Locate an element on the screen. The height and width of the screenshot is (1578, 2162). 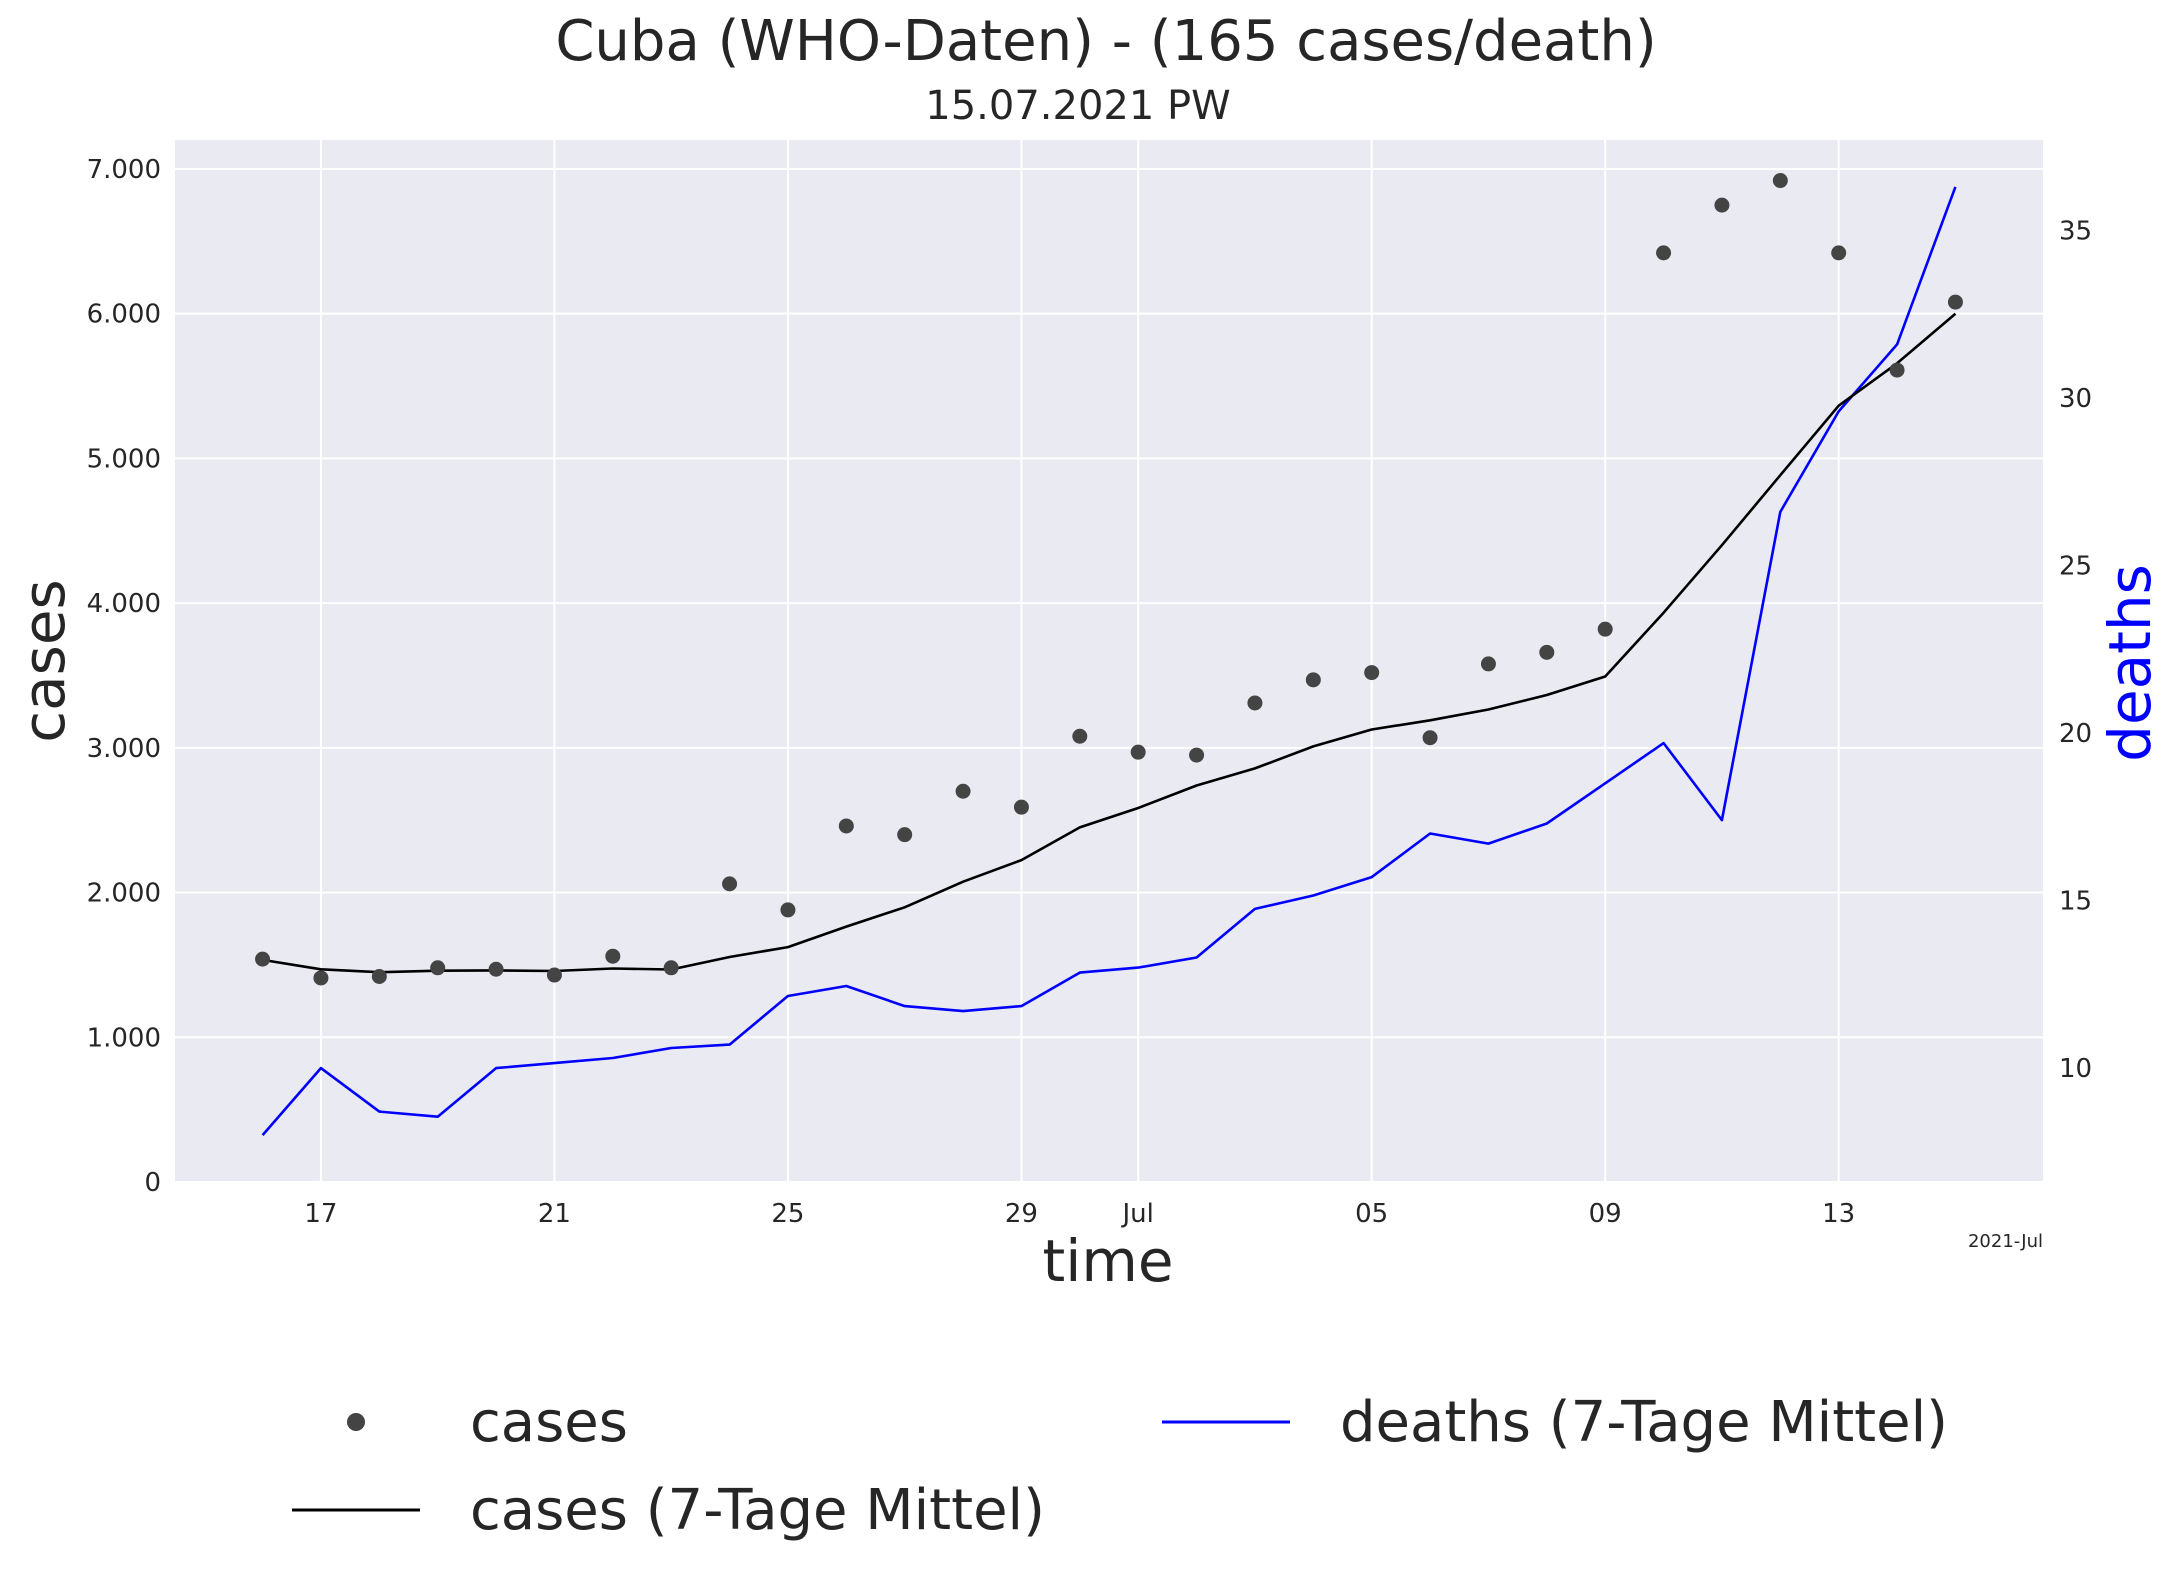
y-left-tick-label: 1.000 is located at coordinates (124, 1038).